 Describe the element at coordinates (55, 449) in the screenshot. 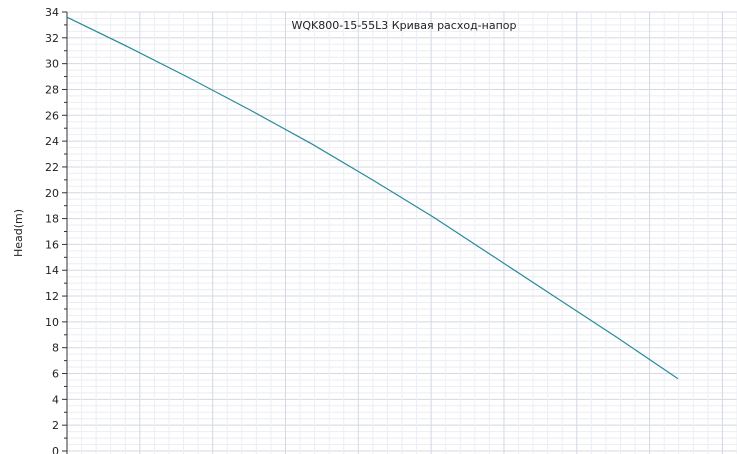

I see `y-tick-label: 0` at that location.